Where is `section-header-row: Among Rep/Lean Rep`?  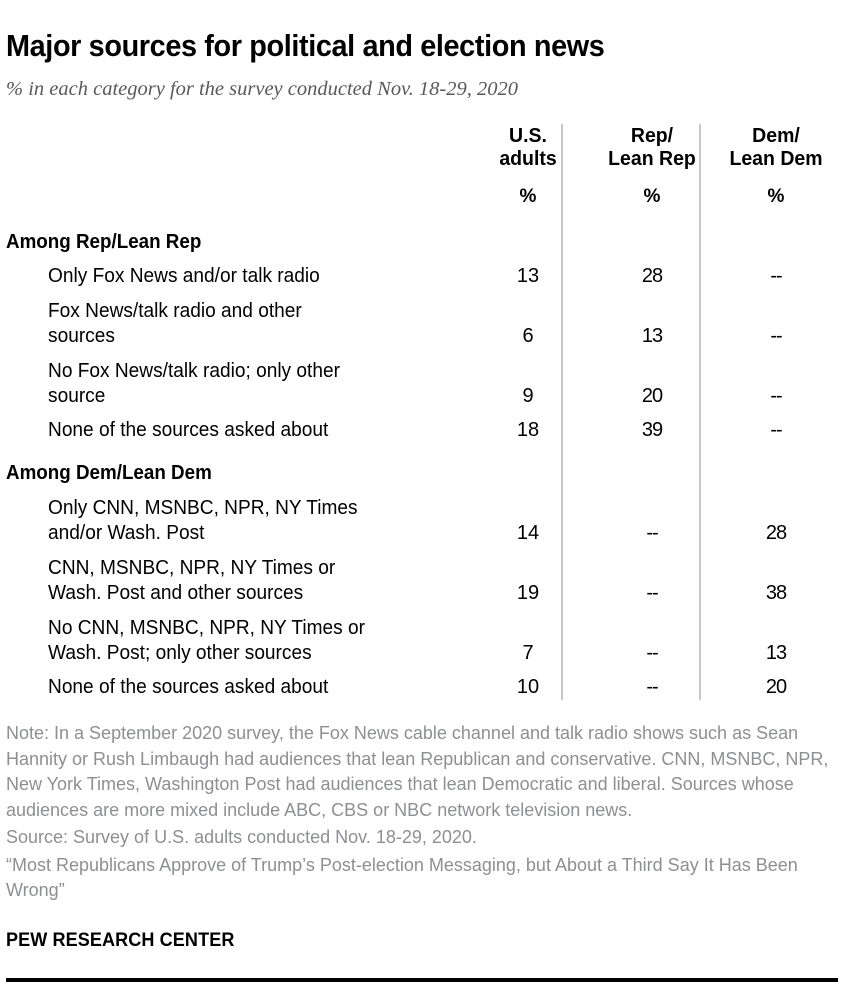
section-header-row: Among Rep/Lean Rep is located at coordinates (422, 233).